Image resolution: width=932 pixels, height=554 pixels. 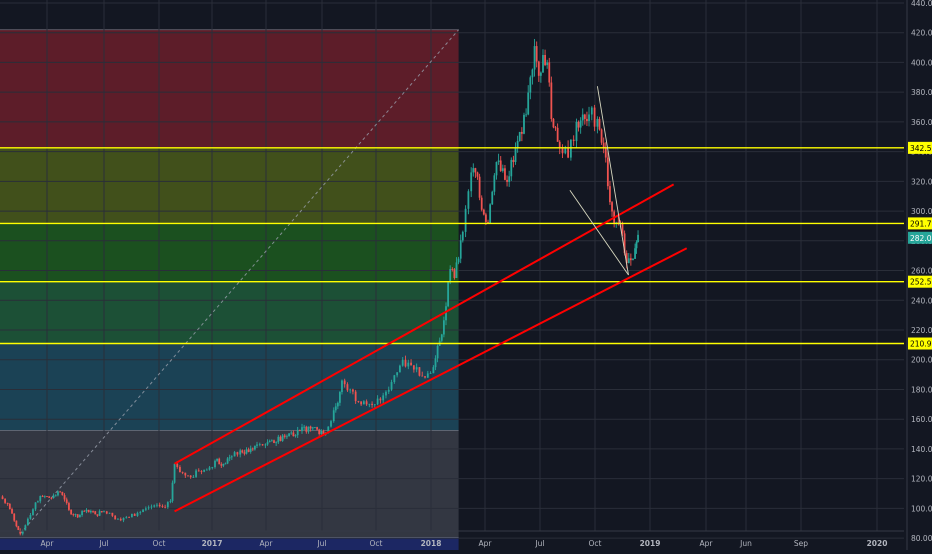 I want to click on level-tag-label: 291.71, so click(x=921, y=223).